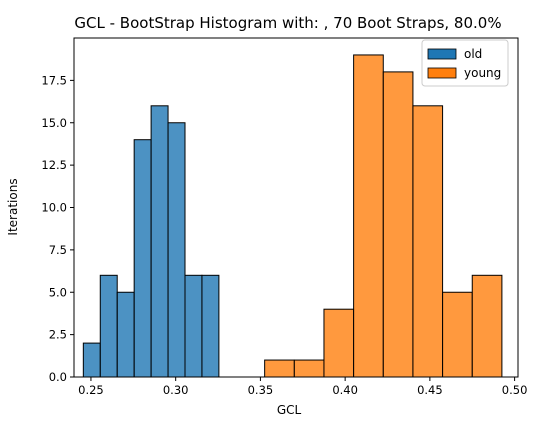 The width and height of the screenshot is (537, 428). Describe the element at coordinates (442, 54) in the screenshot. I see `legend-swatch-old` at that location.